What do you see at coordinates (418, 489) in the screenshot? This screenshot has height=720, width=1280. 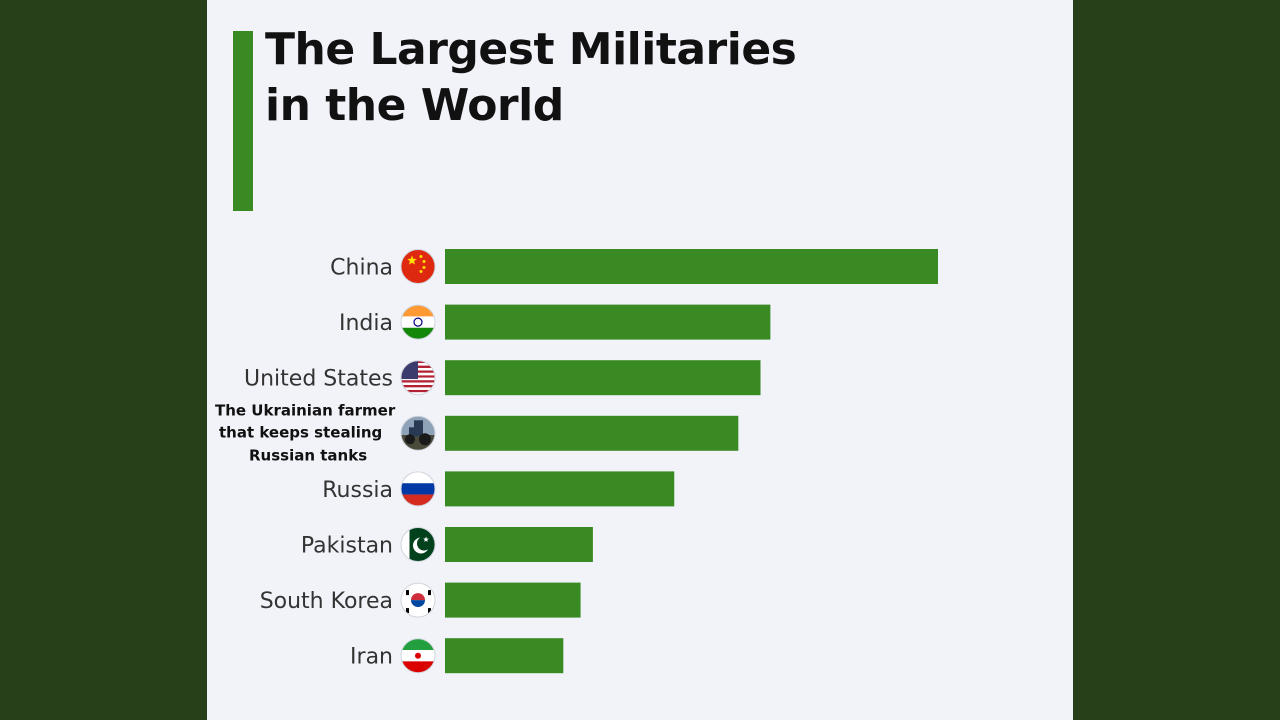 I see `russia-flag-icon` at bounding box center [418, 489].